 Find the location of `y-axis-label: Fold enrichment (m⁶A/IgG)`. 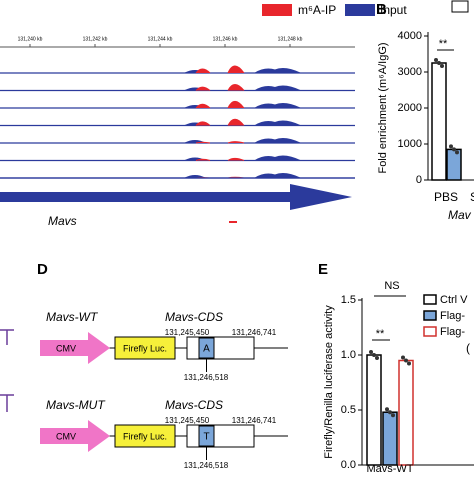

y-axis-label: Fold enrichment (m⁶A/IgG) is located at coordinates (383, 107).